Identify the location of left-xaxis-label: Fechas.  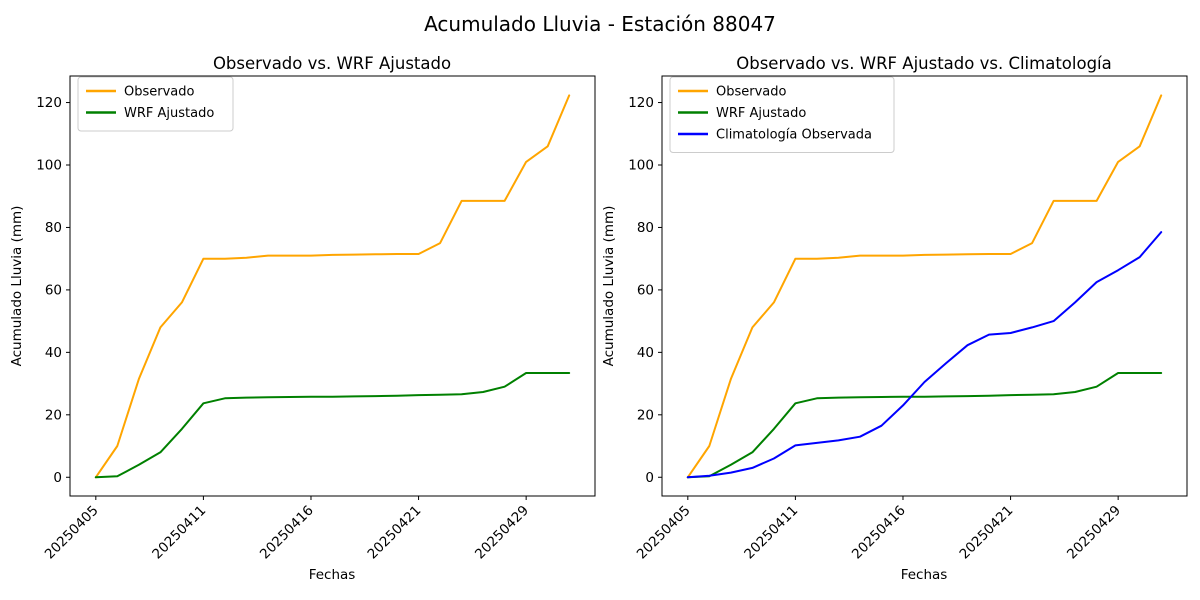
(332, 575).